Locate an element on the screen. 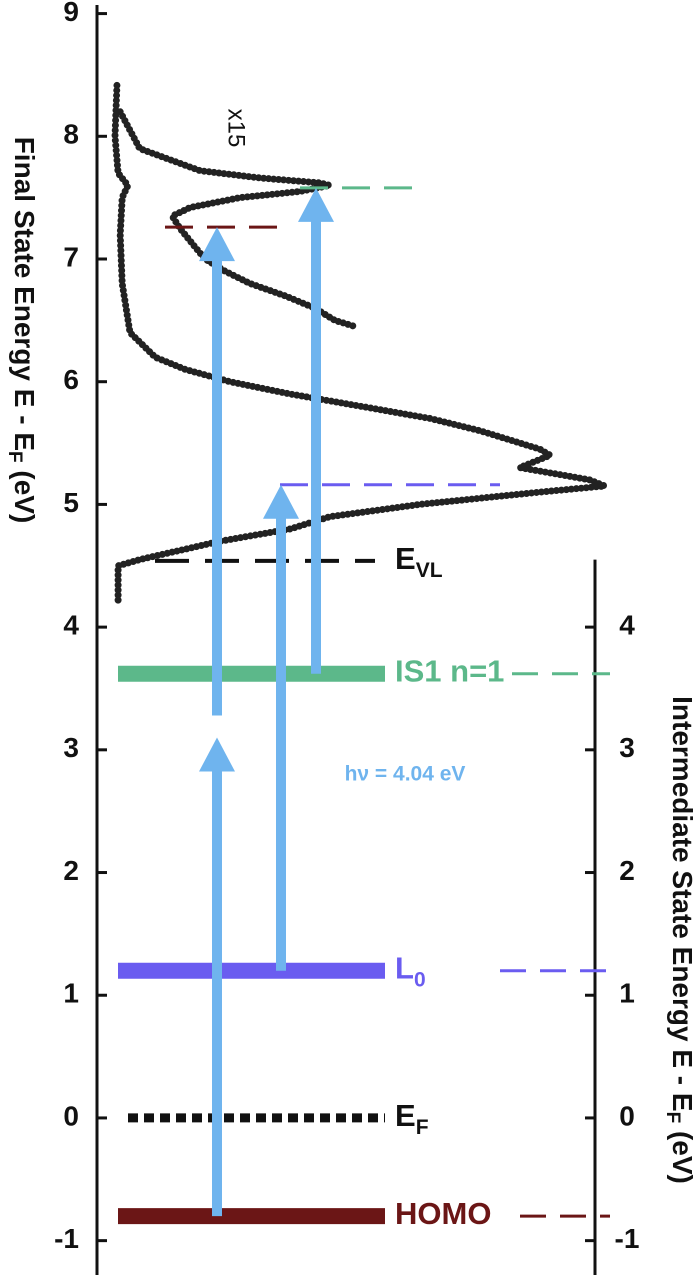 The height and width of the screenshot is (1275, 700). level-label-text: HOMO is located at coordinates (443, 1213).